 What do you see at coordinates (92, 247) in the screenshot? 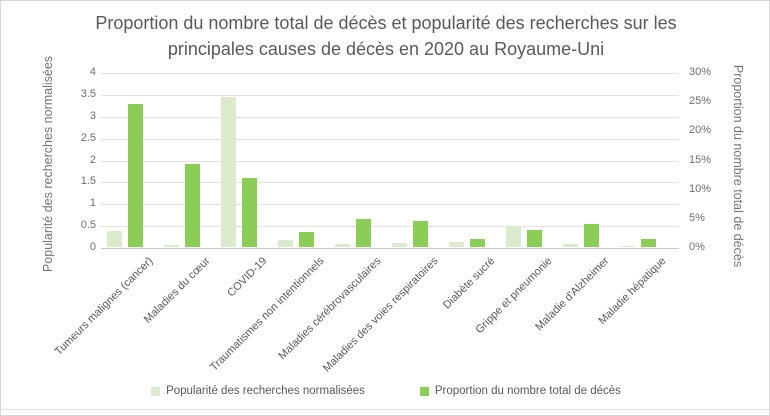
I see `left-axis-tick: 0` at bounding box center [92, 247].